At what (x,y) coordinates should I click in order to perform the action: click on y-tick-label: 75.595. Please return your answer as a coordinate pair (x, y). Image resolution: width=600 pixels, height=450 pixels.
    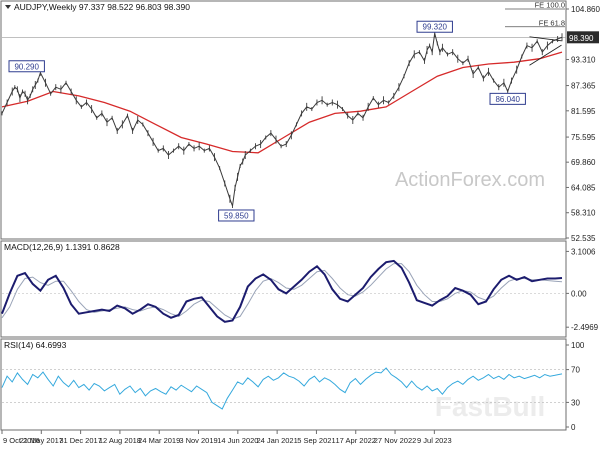
    Looking at the image, I should click on (583, 137).